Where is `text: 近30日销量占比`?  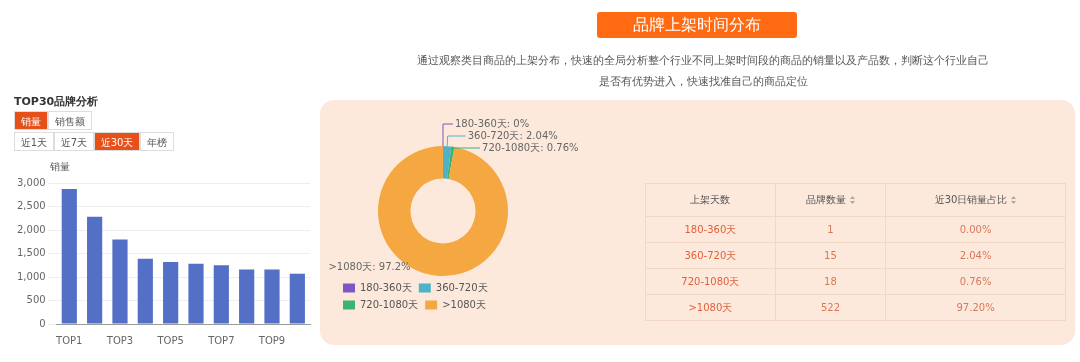
text: 近30日销量占比 is located at coordinates (975, 200).